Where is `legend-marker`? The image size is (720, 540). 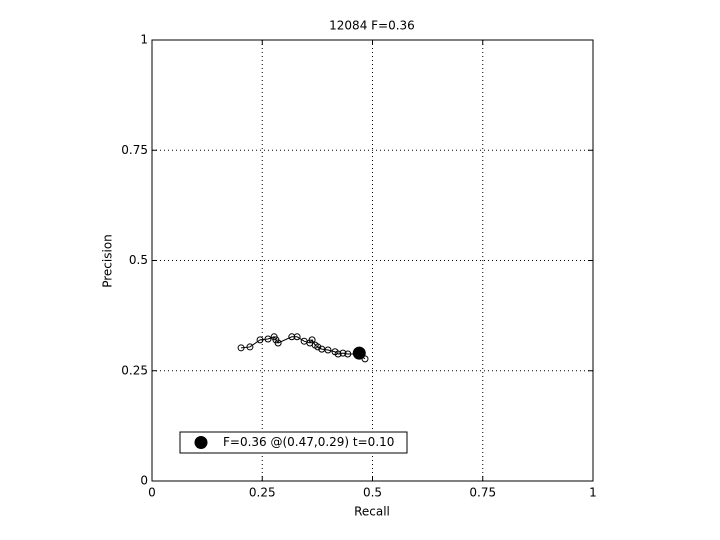
legend-marker is located at coordinates (201, 442).